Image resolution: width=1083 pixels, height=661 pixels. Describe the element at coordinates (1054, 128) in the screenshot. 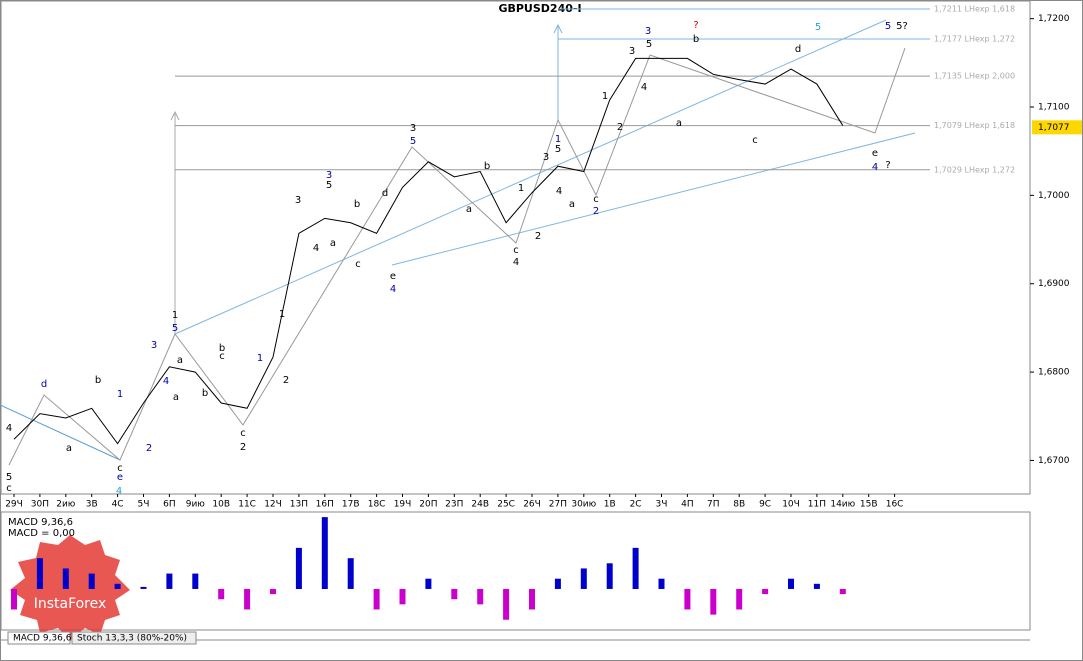

I see `price-label: 1,7077` at that location.